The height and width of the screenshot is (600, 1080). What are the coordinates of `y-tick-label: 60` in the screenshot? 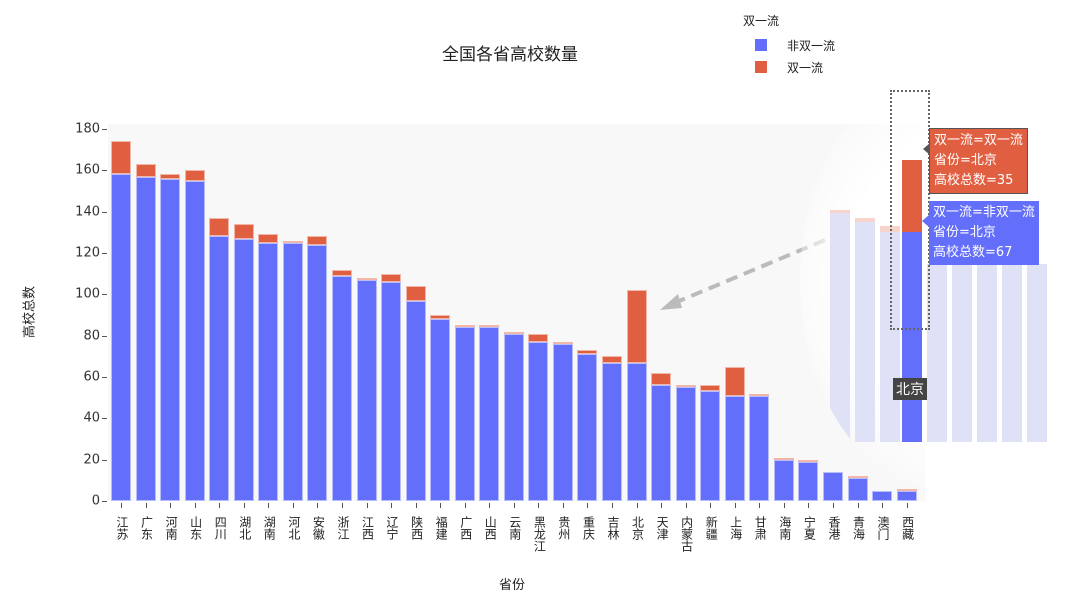 It's located at (91, 377).